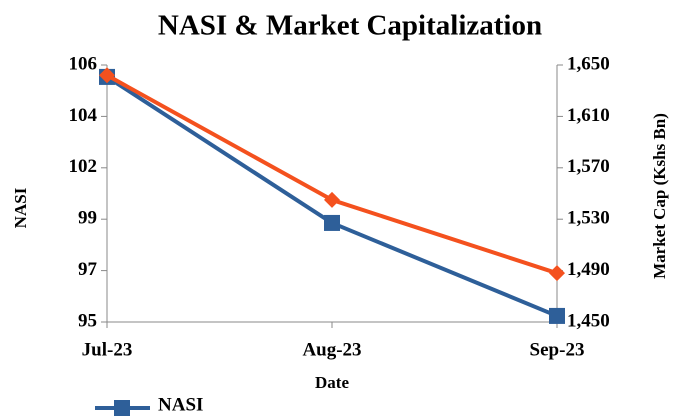 The height and width of the screenshot is (417, 676). What do you see at coordinates (557, 349) in the screenshot?
I see `x-tick-label: Sep-23` at bounding box center [557, 349].